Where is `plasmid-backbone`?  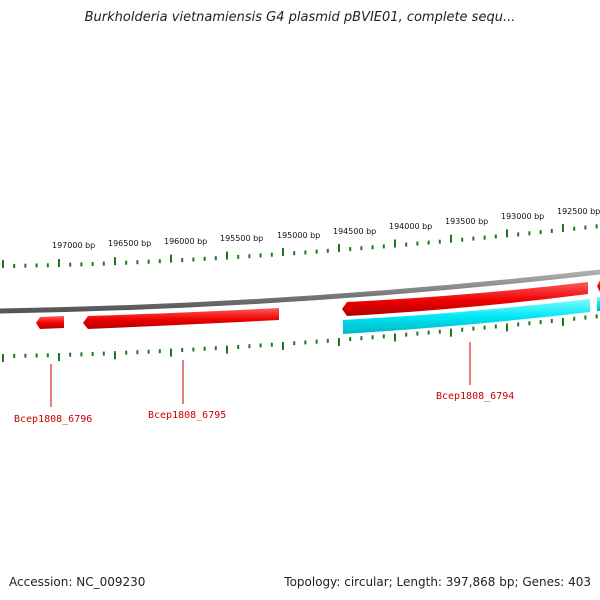 plasmid-backbone is located at coordinates (300, 291).